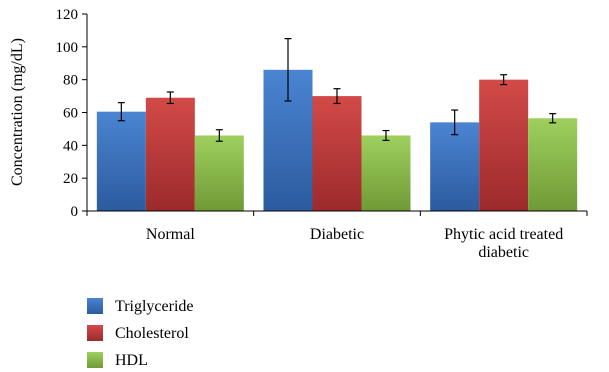 The width and height of the screenshot is (609, 372). Describe the element at coordinates (503, 243) in the screenshot. I see `category-label: Phytic acid treated diabetic` at that location.